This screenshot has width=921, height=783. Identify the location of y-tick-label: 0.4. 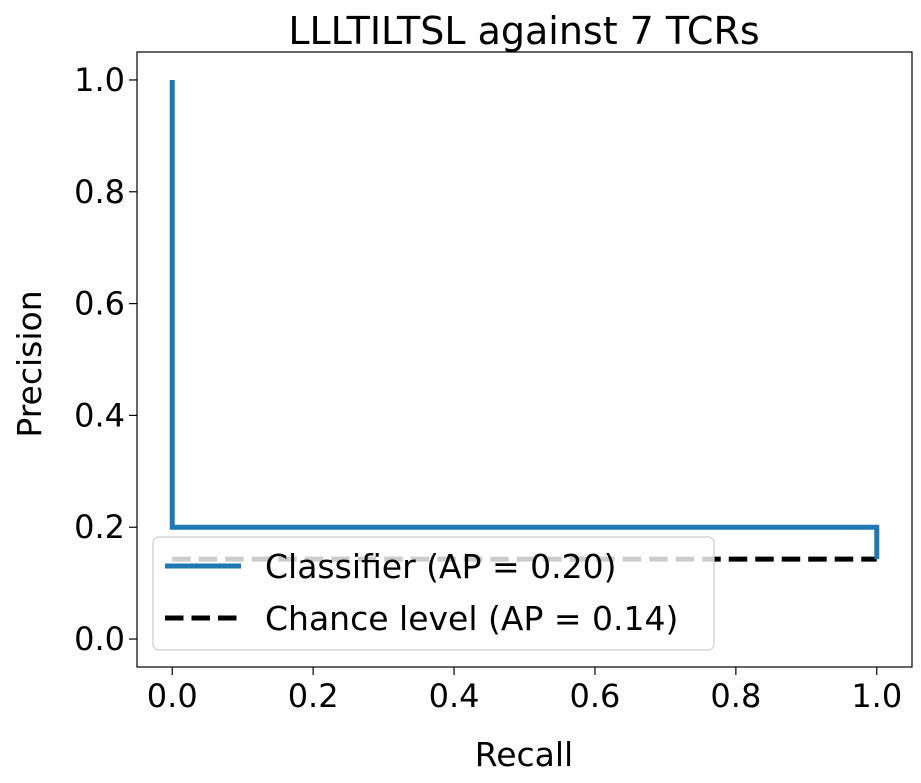
(99, 415).